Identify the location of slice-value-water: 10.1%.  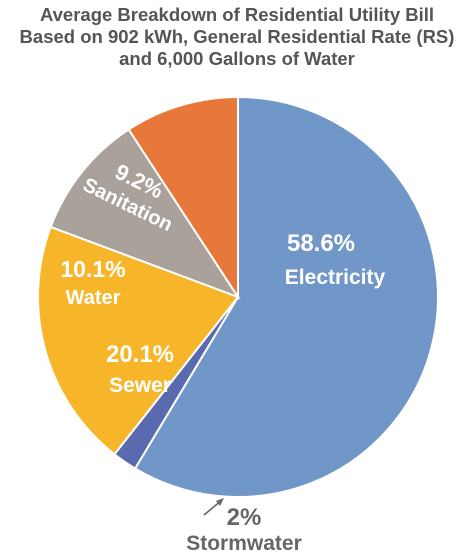
(92, 269).